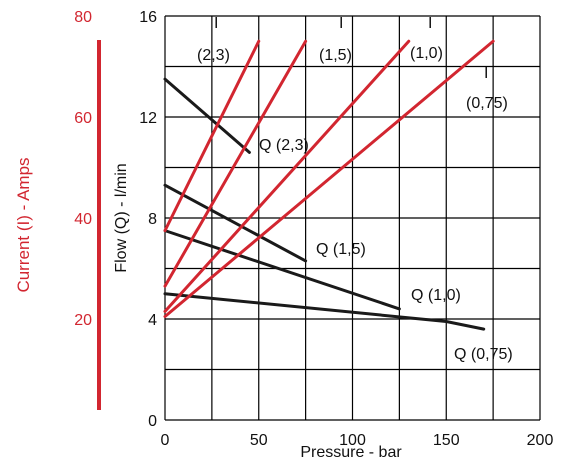 The height and width of the screenshot is (464, 573). What do you see at coordinates (83, 118) in the screenshot?
I see `y2-tick-label: 60` at bounding box center [83, 118].